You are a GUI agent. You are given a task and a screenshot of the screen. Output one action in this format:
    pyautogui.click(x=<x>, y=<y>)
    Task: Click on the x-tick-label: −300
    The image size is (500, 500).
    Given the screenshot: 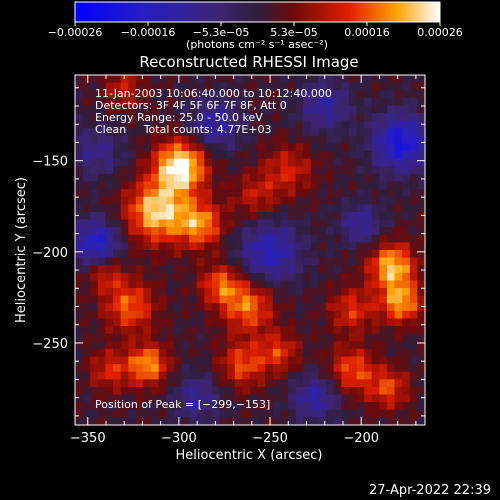 What is the action you would take?
    pyautogui.click(x=179, y=438)
    